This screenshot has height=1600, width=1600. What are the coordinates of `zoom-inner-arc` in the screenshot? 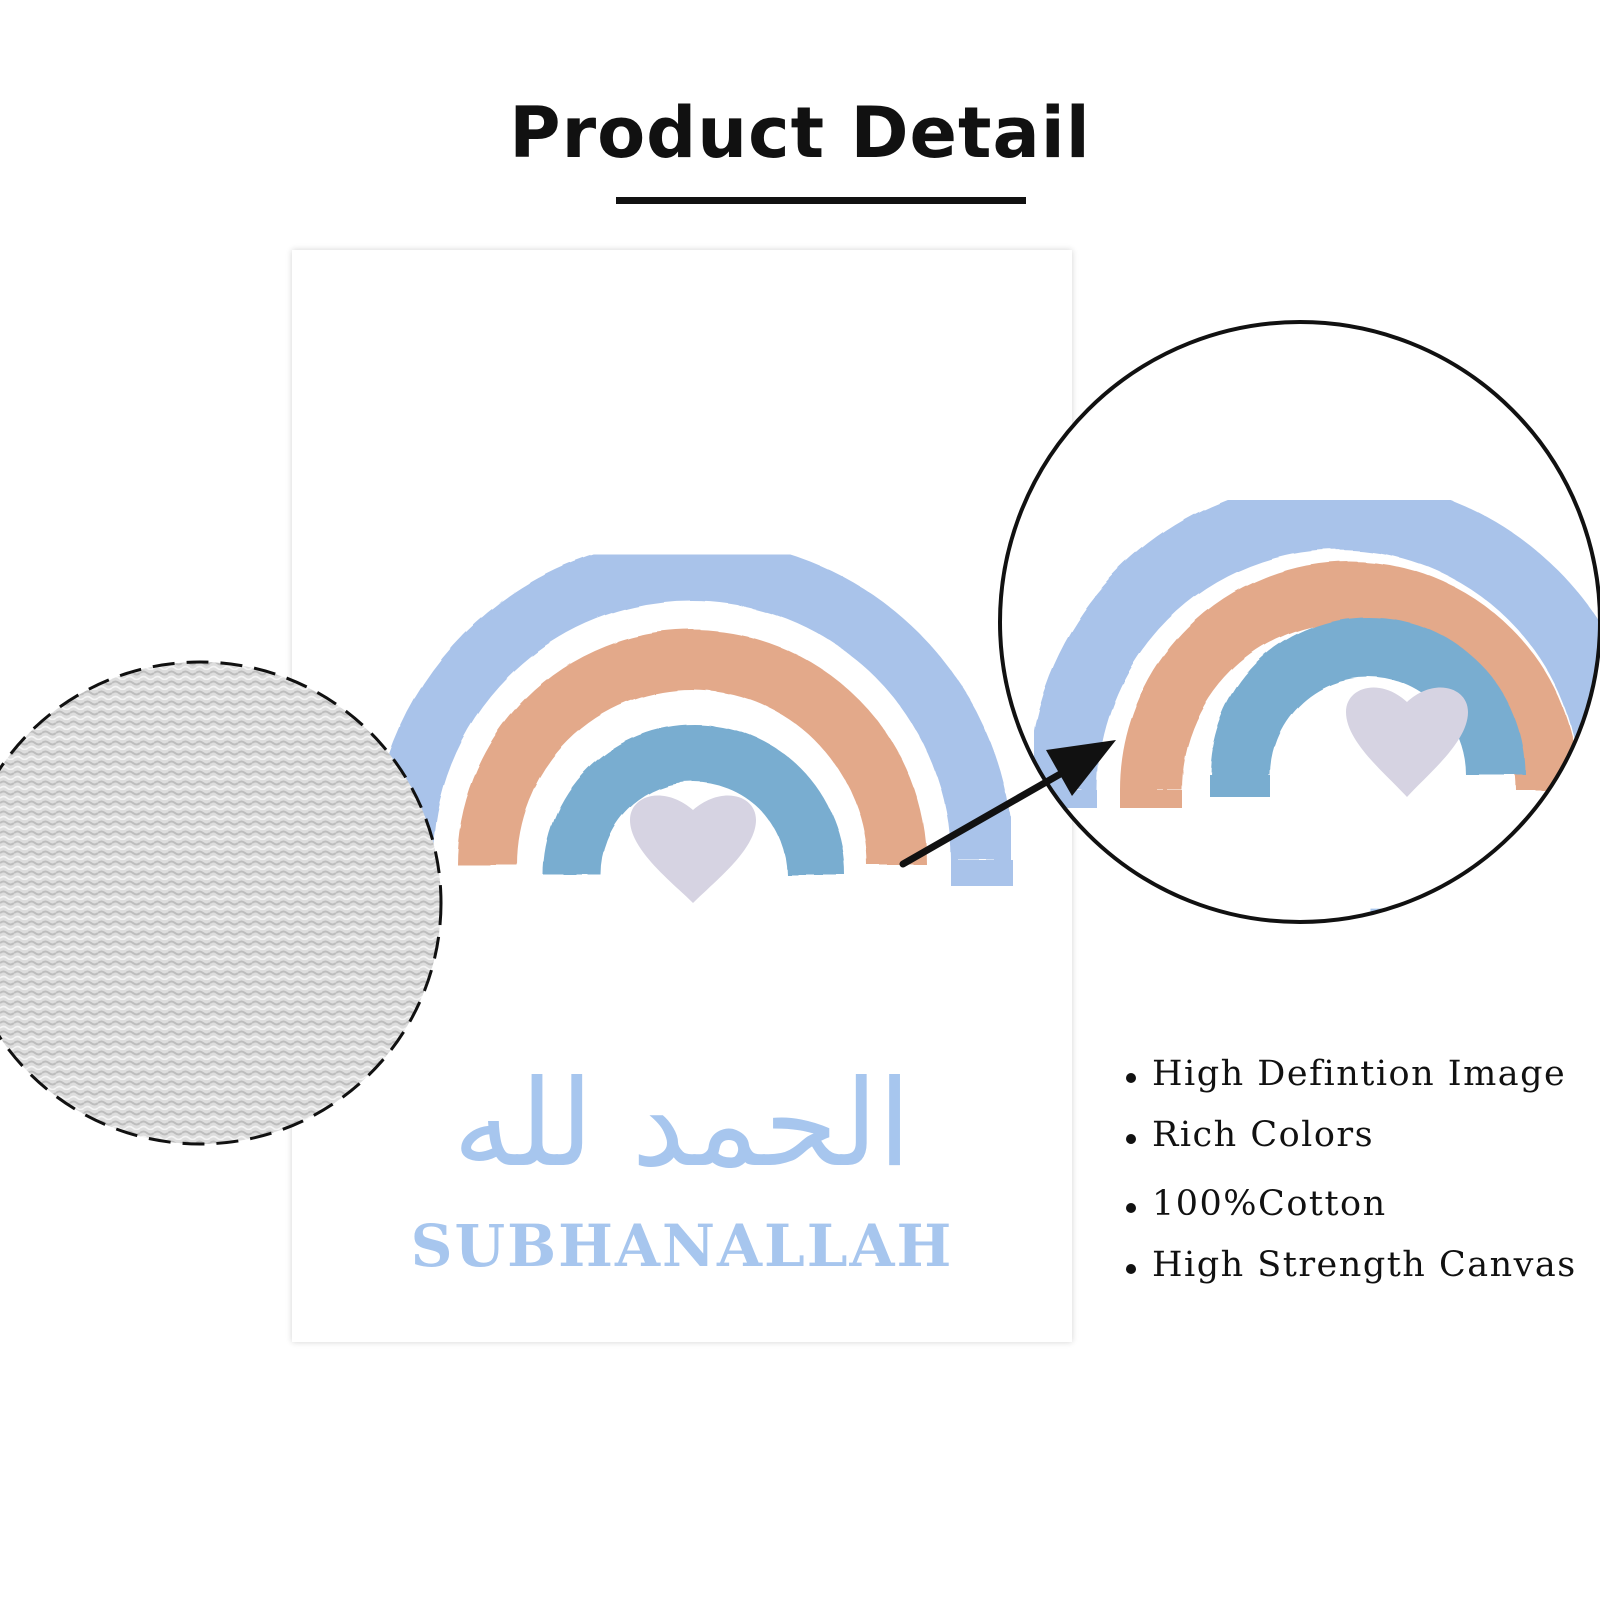 It's located at (1368, 696).